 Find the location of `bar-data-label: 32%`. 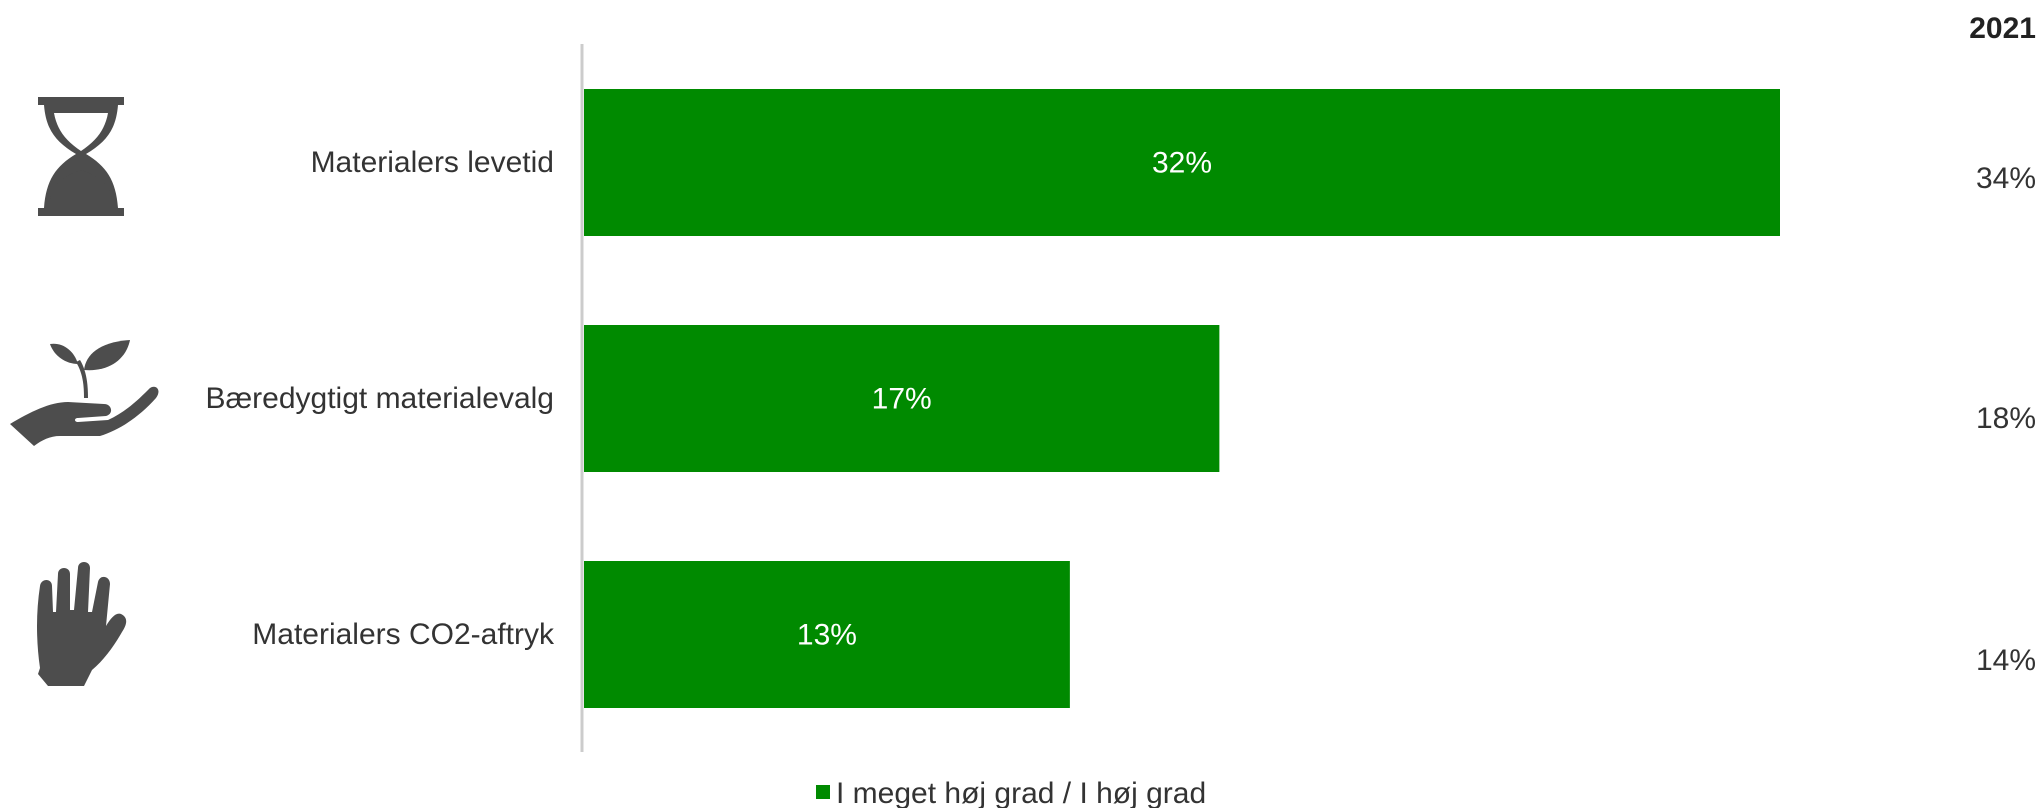

bar-data-label: 32% is located at coordinates (1182, 163).